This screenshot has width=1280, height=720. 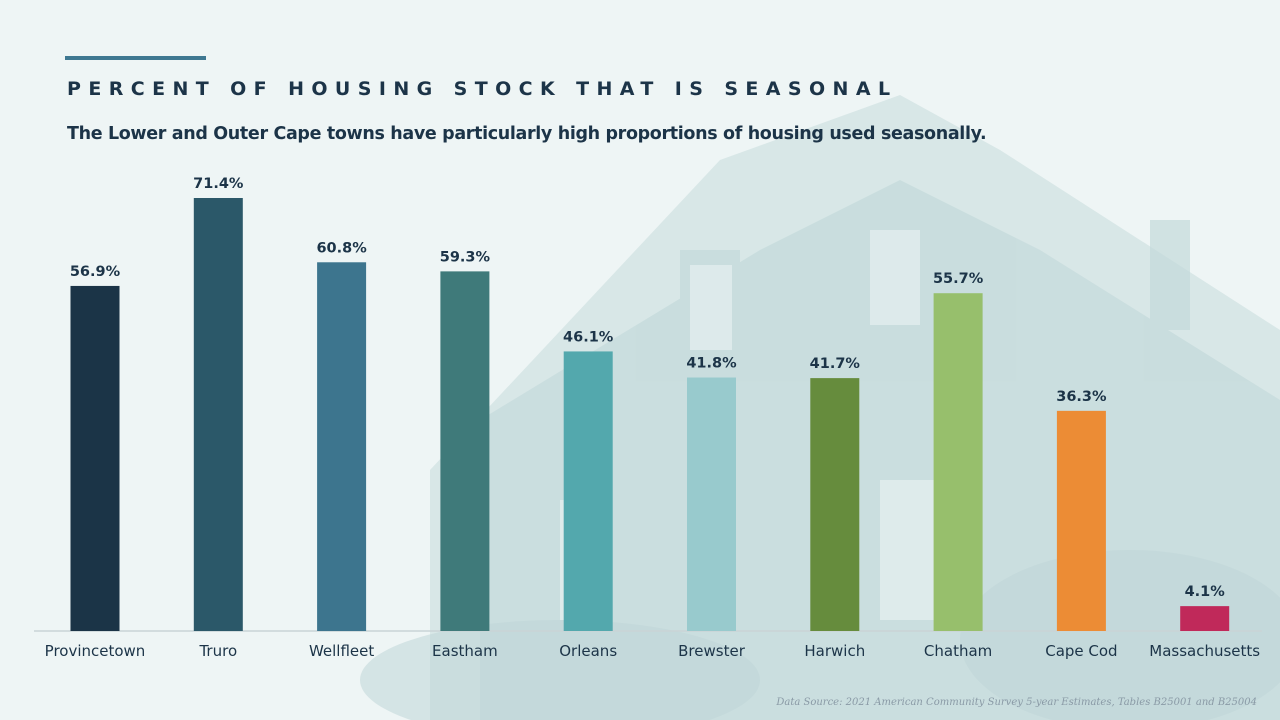 I want to click on bar-eastham, so click(x=465, y=451).